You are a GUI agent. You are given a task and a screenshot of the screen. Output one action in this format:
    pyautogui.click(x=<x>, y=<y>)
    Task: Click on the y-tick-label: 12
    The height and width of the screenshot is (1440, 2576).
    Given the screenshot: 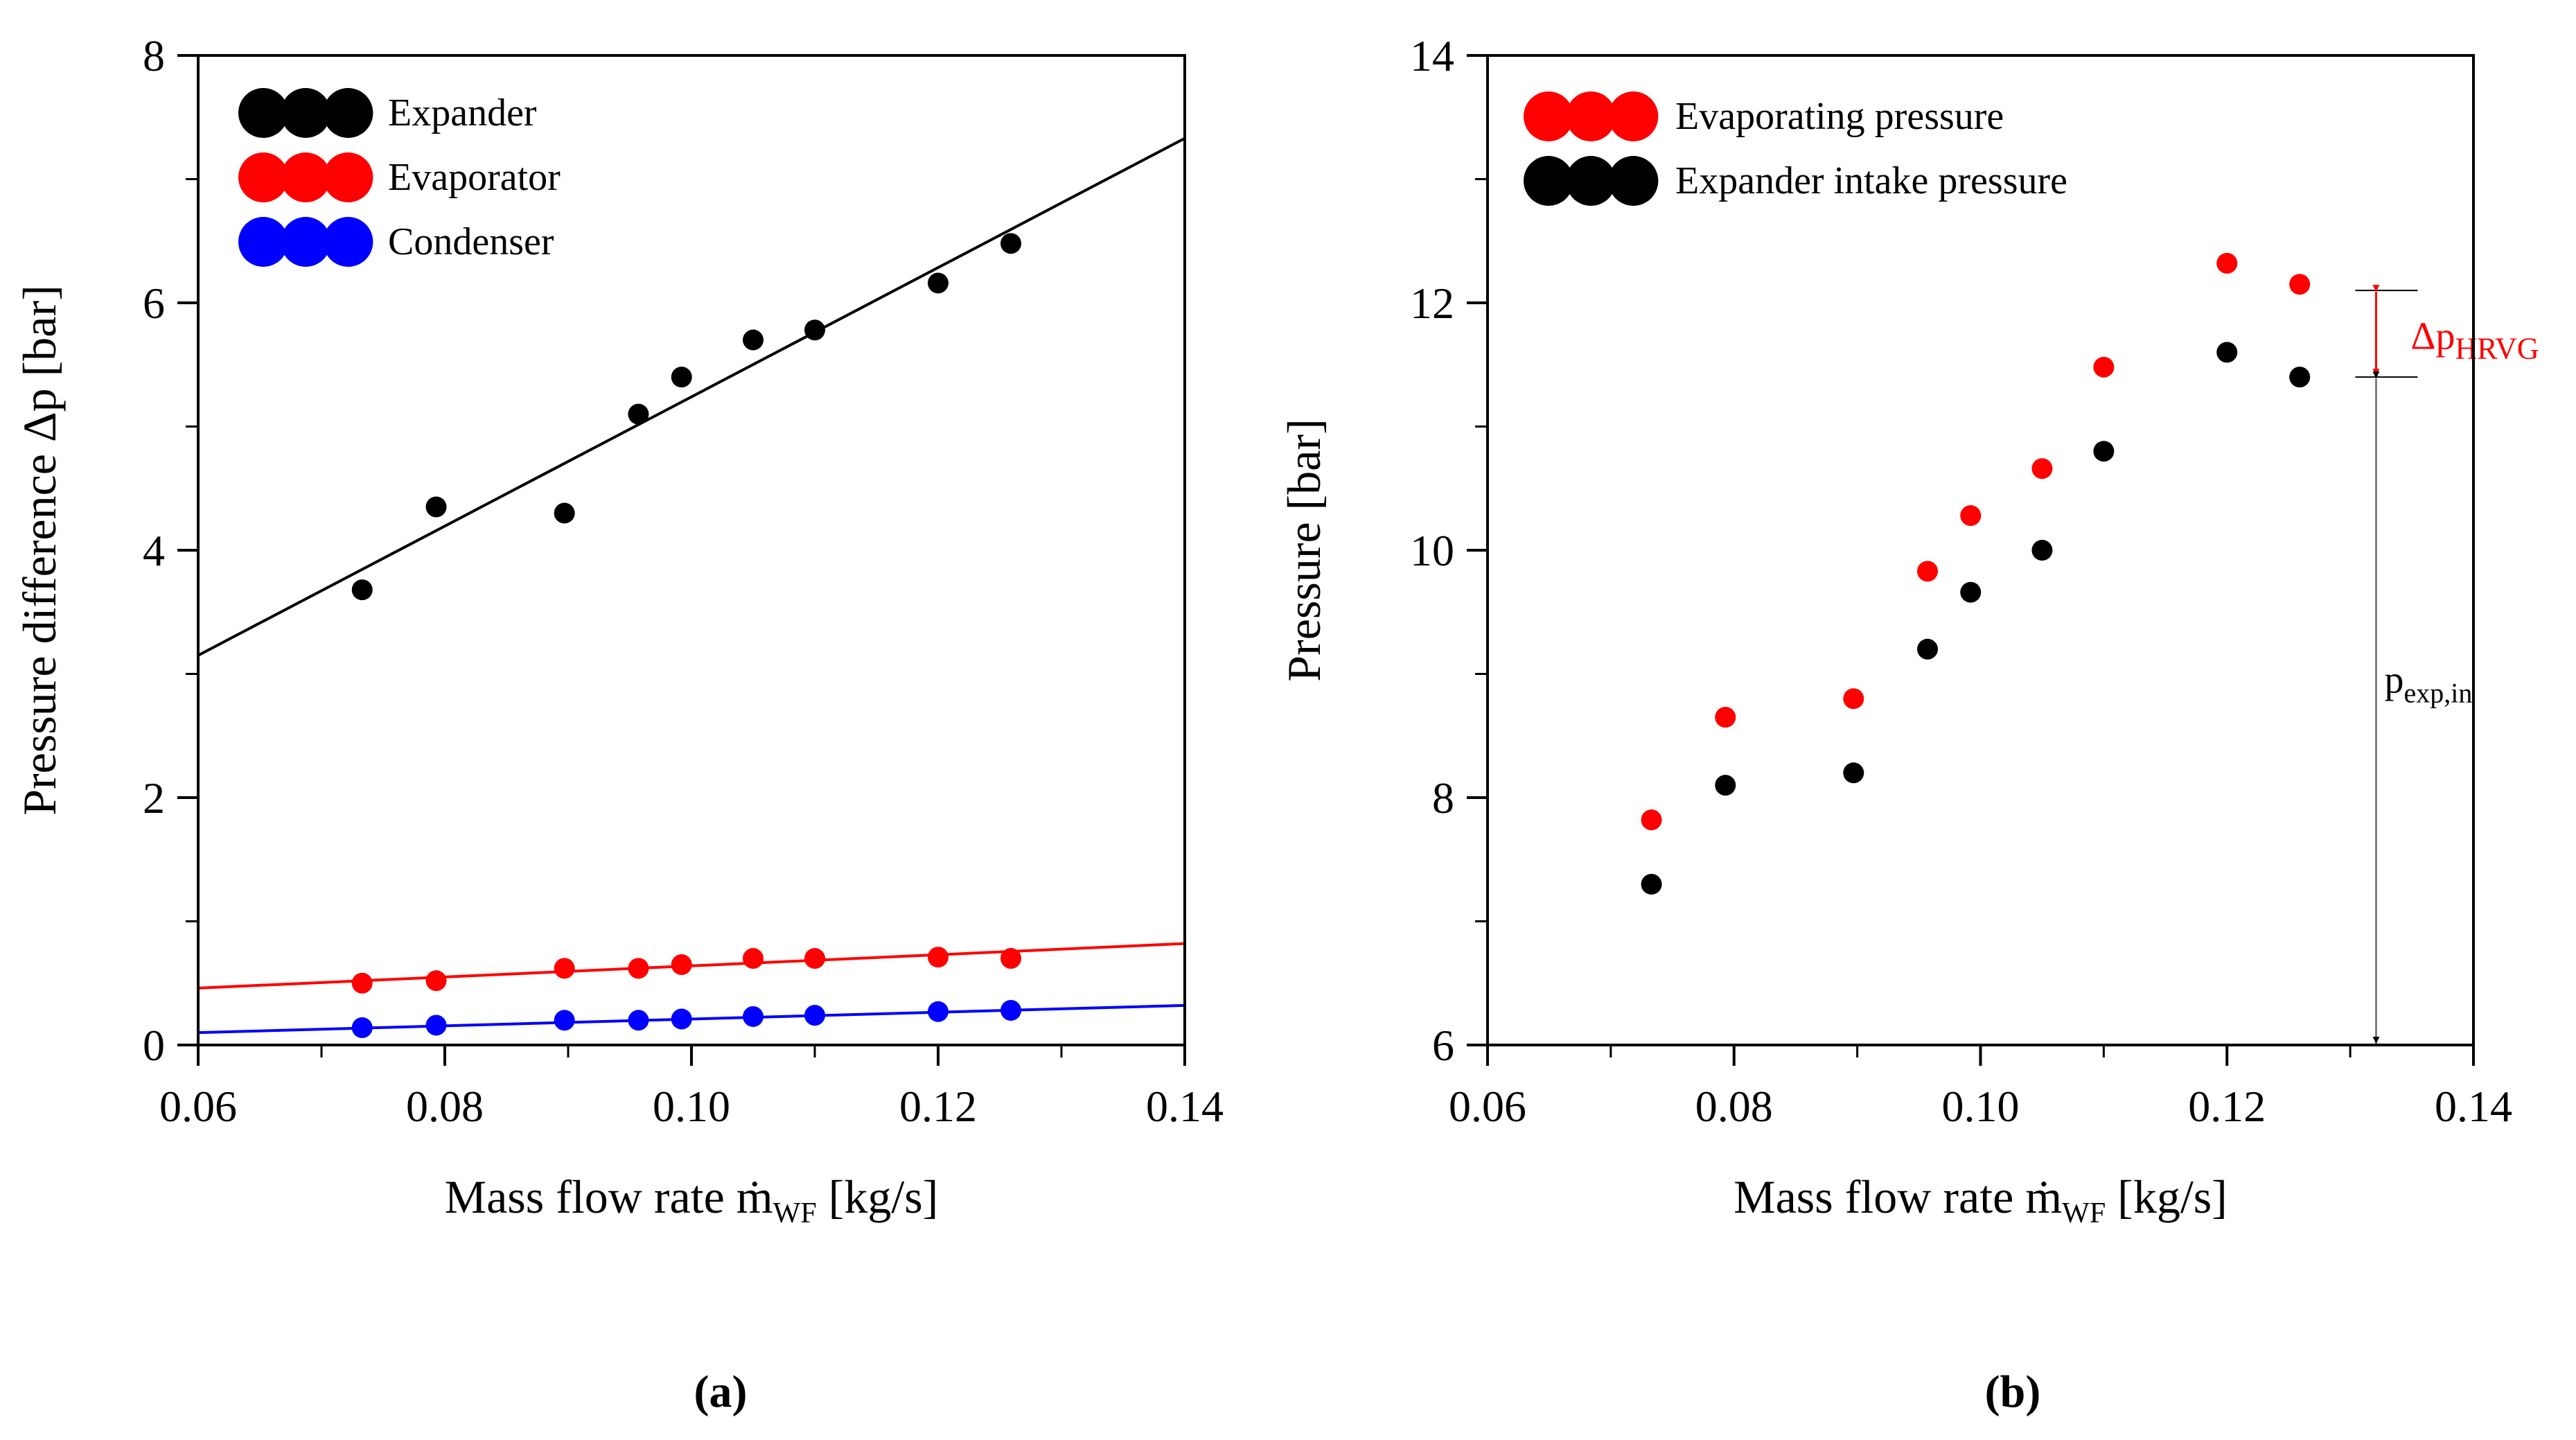 What is the action you would take?
    pyautogui.click(x=1432, y=303)
    